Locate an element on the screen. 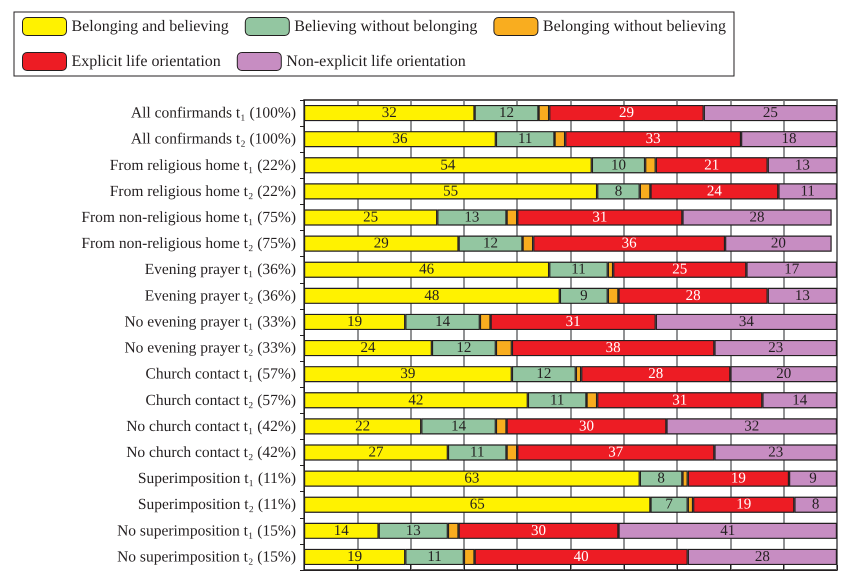  legend-label: Explicit life orientation is located at coordinates (146, 61).